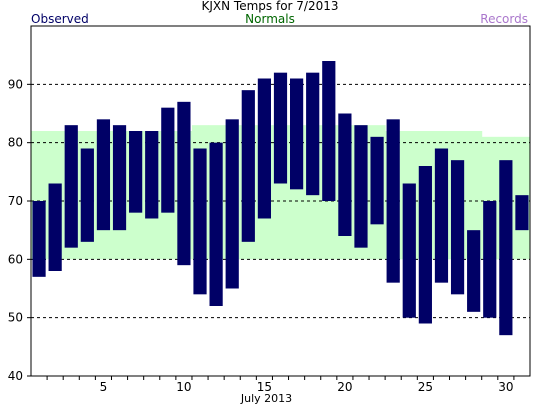 This screenshot has width=540, height=406. What do you see at coordinates (425, 387) in the screenshot?
I see `x-tick-label: 25` at bounding box center [425, 387].